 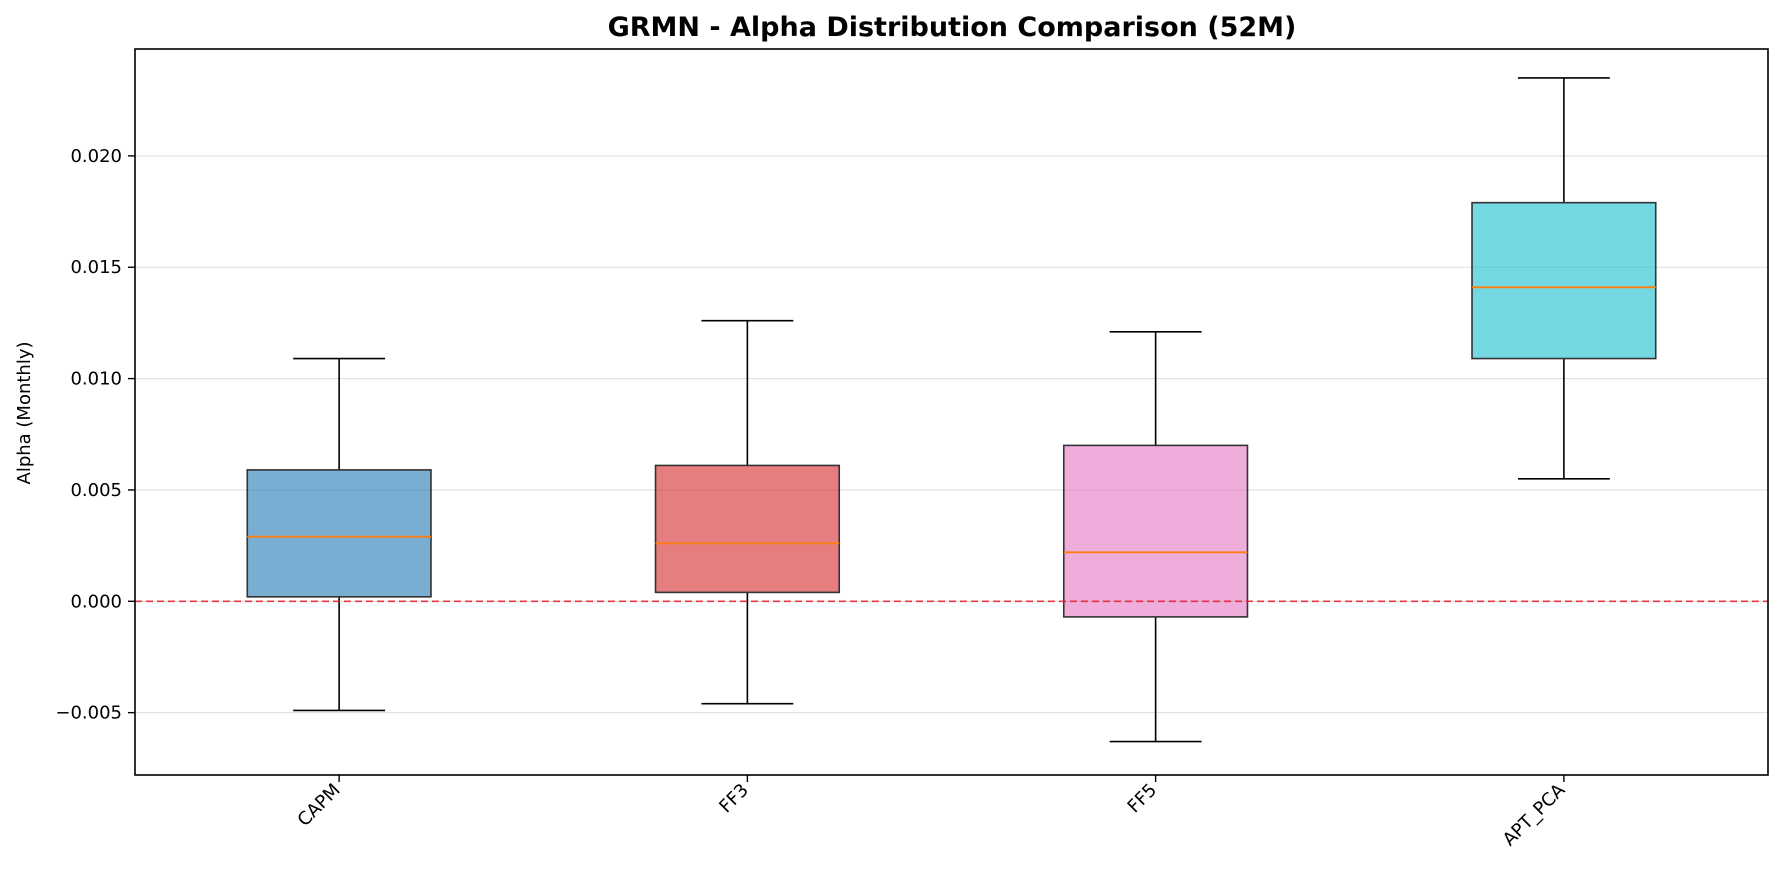 I want to click on box-capm, so click(x=339, y=534).